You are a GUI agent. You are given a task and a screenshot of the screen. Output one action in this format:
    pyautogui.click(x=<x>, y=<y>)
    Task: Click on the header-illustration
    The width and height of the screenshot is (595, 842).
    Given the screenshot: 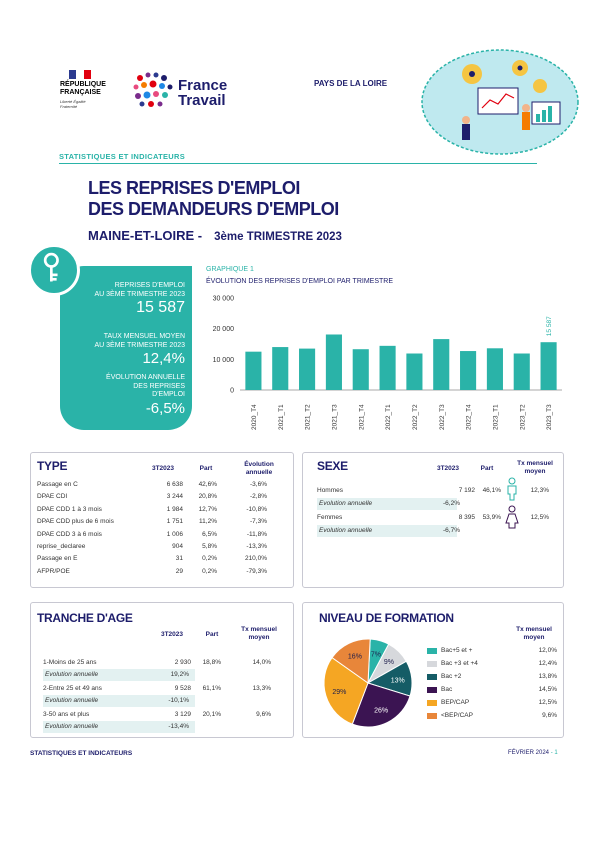 What is the action you would take?
    pyautogui.click(x=500, y=102)
    